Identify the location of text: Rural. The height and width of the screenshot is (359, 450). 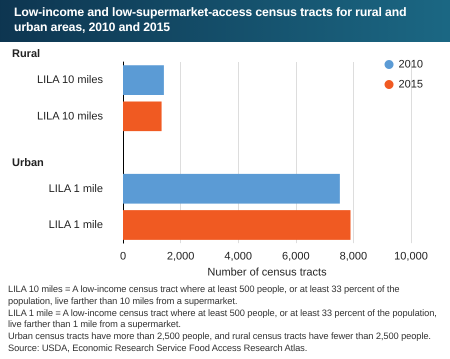
(26, 54).